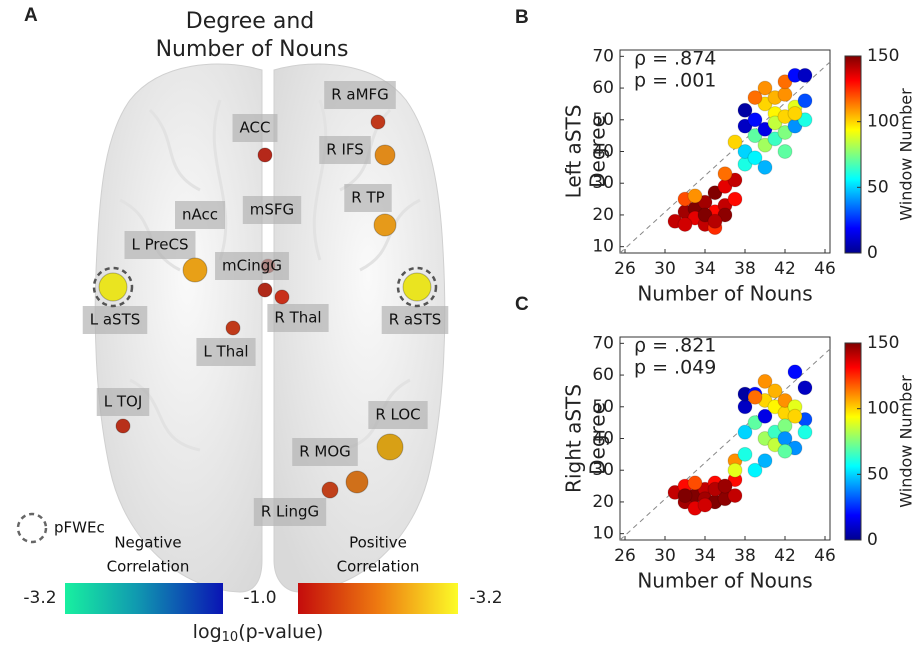 The image size is (920, 645). I want to click on region-label: R LingG, so click(290, 512).